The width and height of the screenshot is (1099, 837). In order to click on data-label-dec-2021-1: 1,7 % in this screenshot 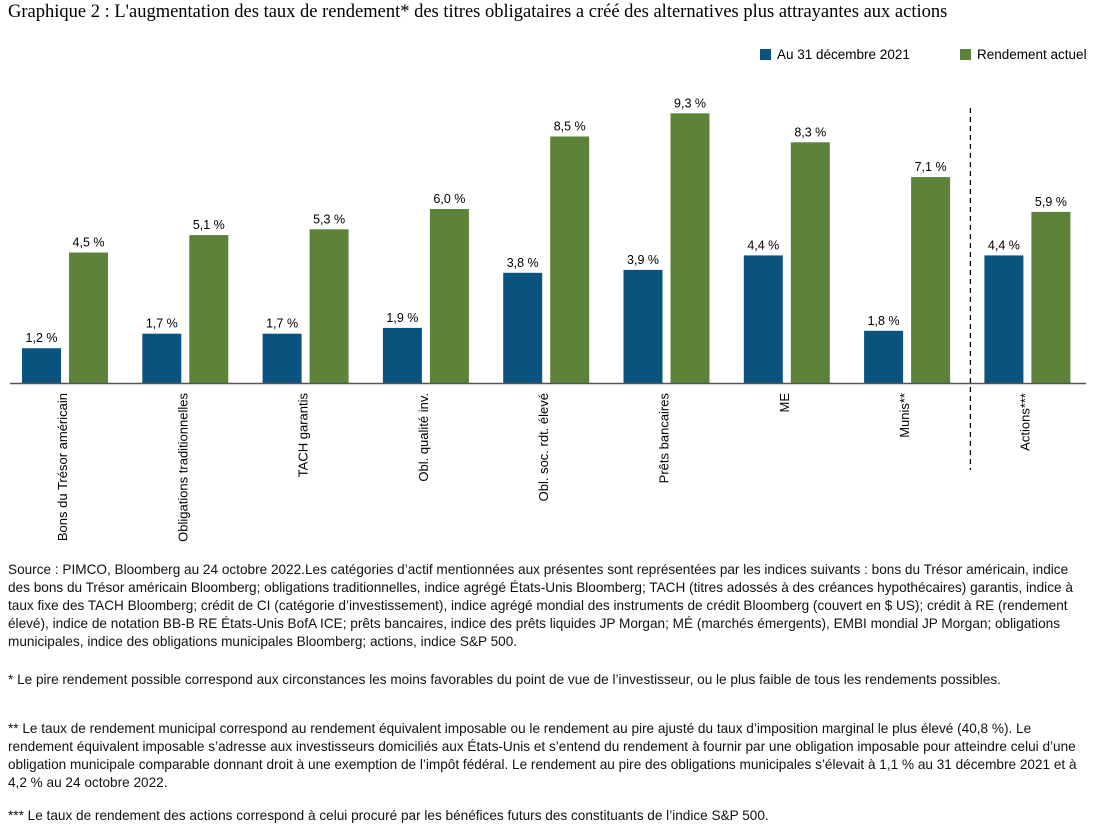, I will do `click(162, 324)`.